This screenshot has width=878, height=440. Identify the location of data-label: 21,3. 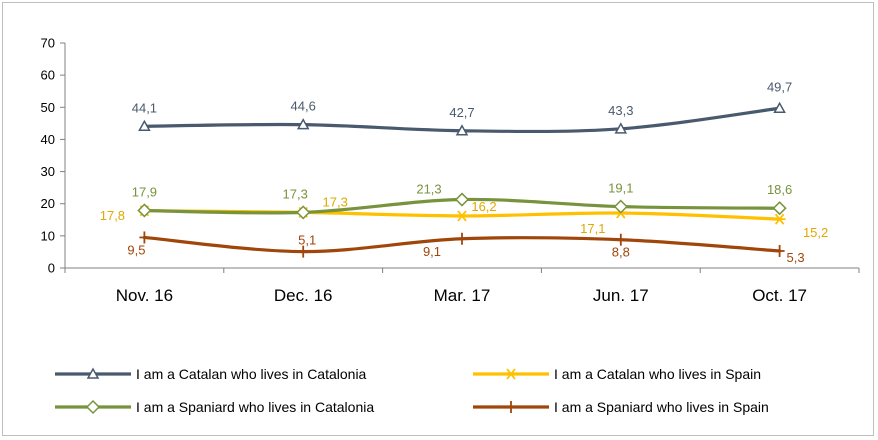
(428, 189).